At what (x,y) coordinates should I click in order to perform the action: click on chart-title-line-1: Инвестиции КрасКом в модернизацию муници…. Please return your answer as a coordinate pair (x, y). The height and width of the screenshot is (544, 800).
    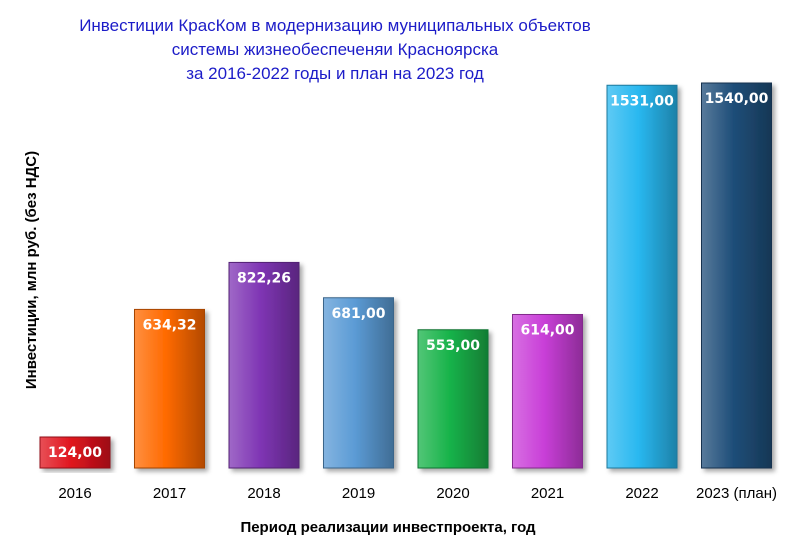
    Looking at the image, I should click on (335, 25).